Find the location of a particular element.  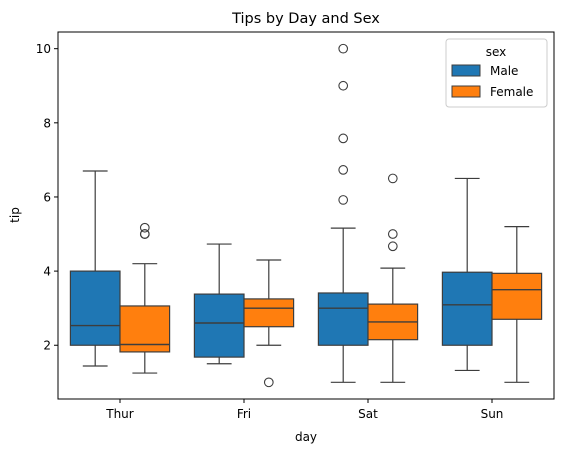

x-axis-label: day is located at coordinates (306, 437).